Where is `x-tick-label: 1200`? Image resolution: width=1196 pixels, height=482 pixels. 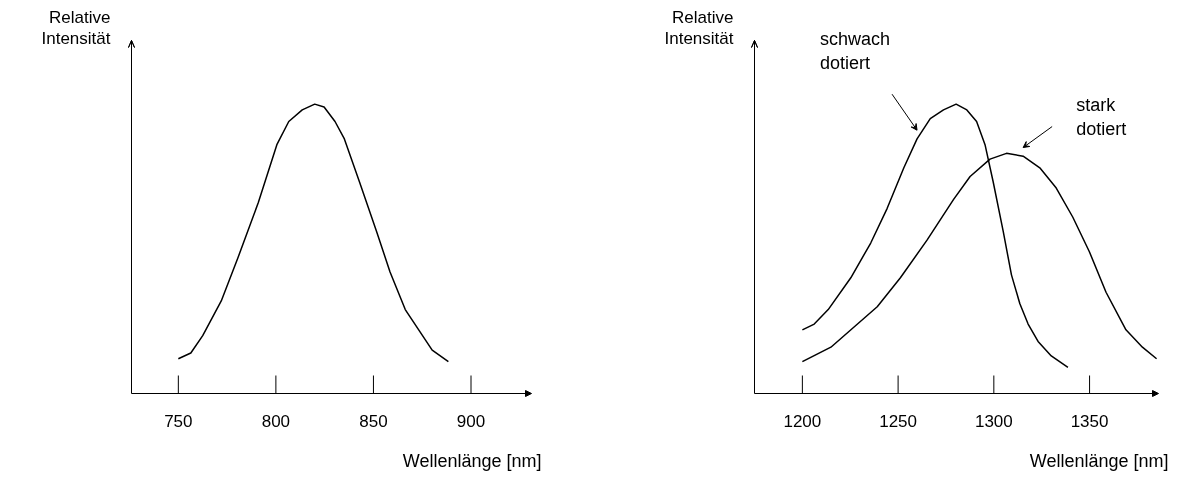 x-tick-label: 1200 is located at coordinates (802, 421).